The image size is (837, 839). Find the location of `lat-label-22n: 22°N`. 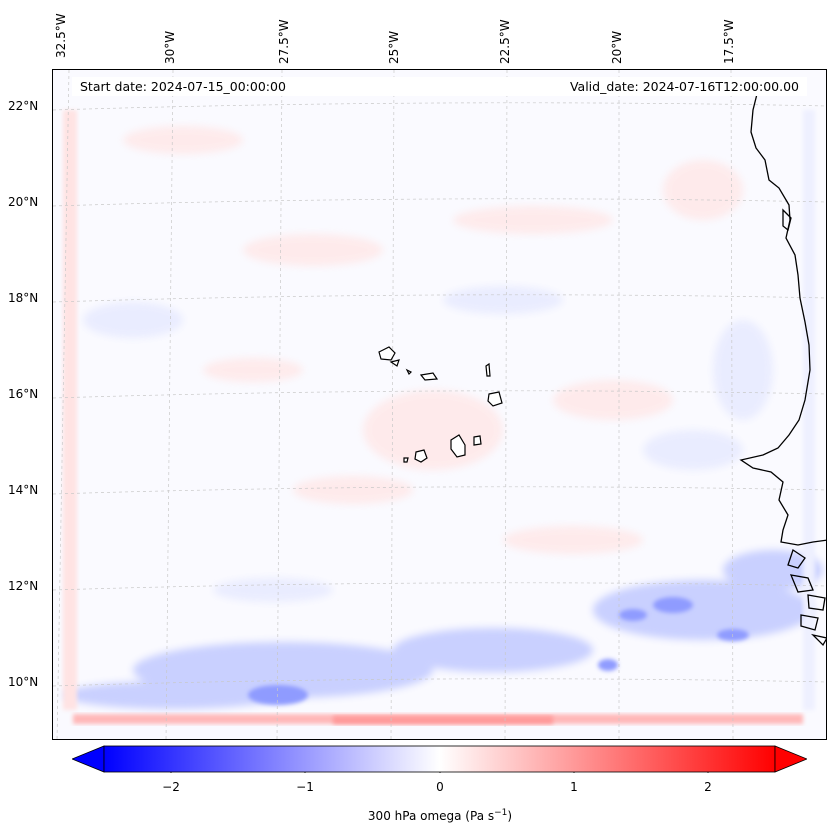

lat-label-22n: 22°N is located at coordinates (23, 106).